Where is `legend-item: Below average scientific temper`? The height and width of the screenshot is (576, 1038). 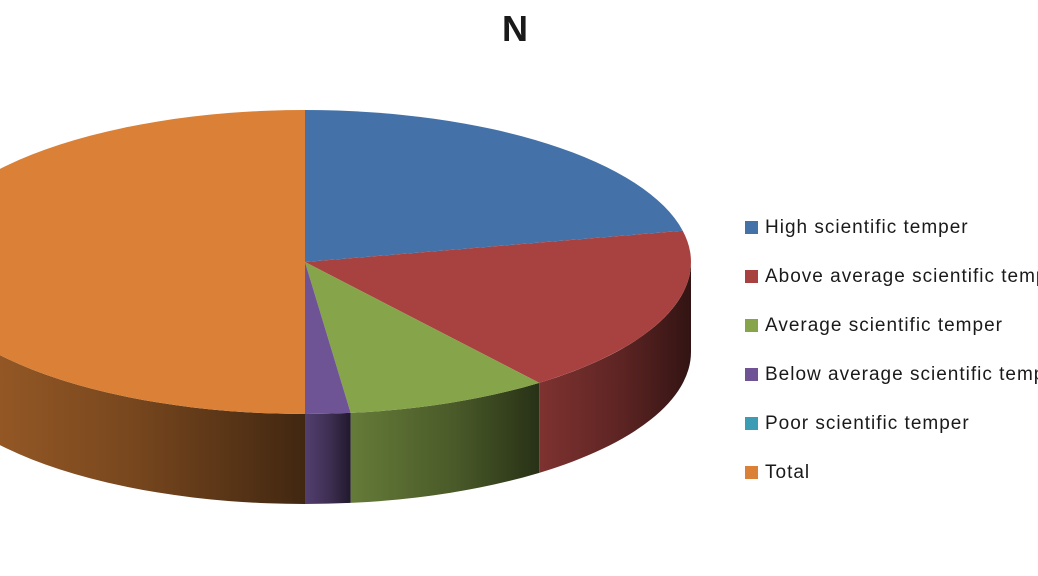
legend-item: Below average scientific temper is located at coordinates (891, 374).